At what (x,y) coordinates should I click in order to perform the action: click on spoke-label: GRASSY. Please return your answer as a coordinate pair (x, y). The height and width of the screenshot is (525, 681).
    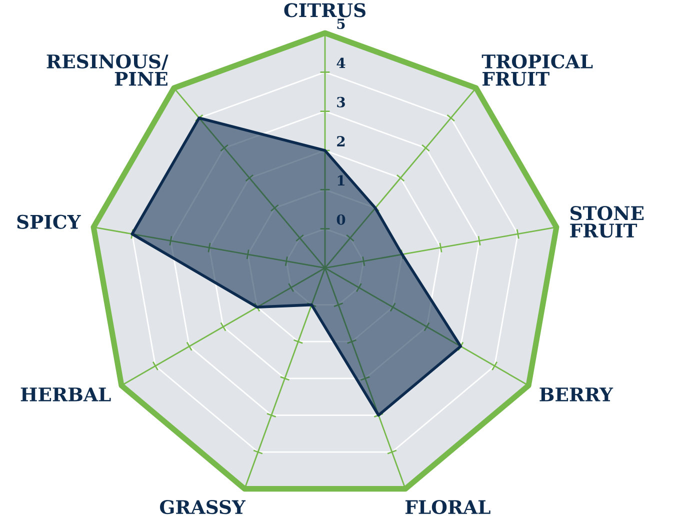
    Looking at the image, I should click on (203, 507).